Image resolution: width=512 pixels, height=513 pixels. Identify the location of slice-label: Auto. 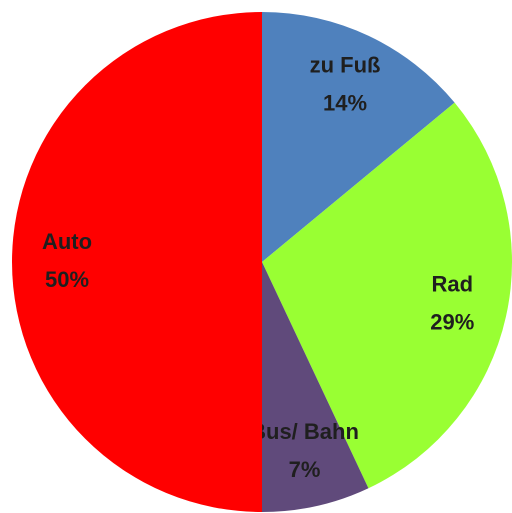
(67, 241).